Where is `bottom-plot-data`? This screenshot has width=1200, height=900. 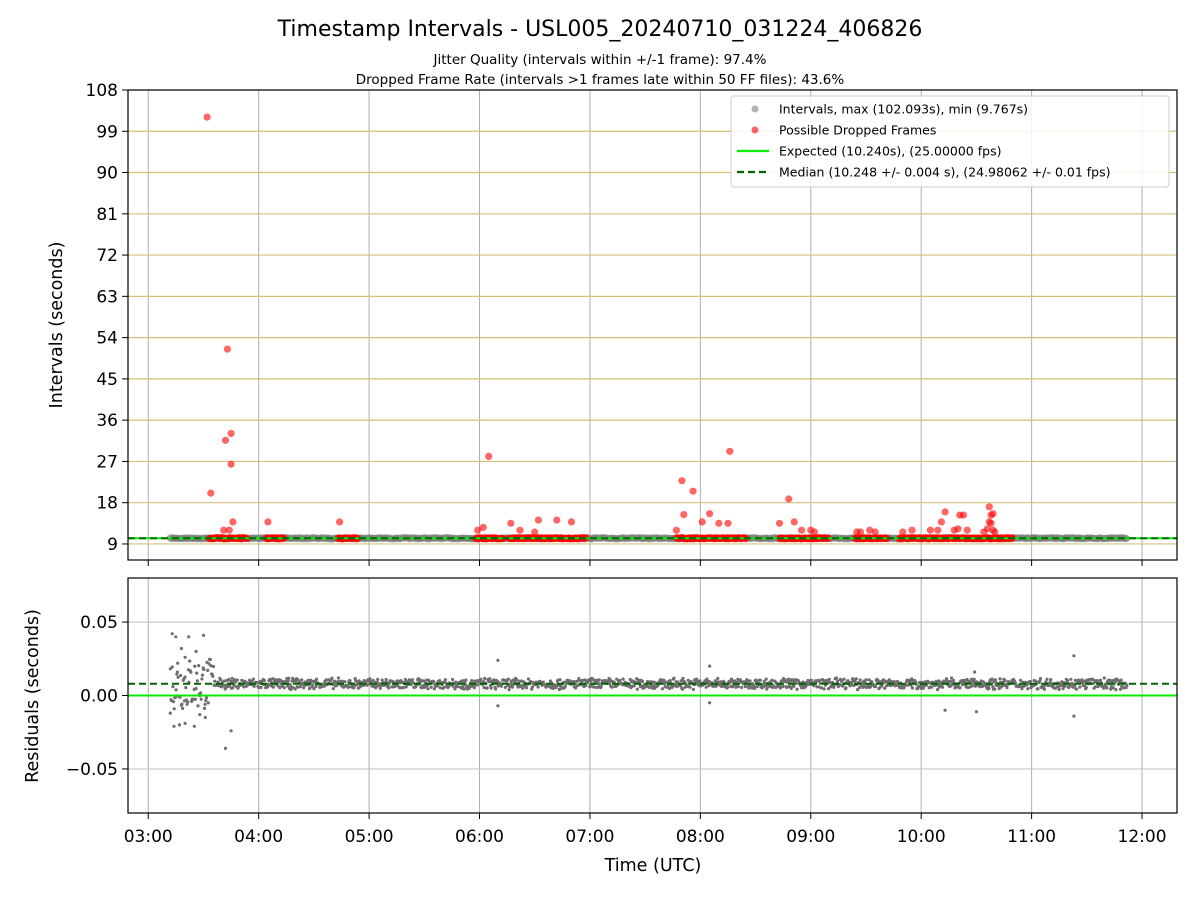
bottom-plot-data is located at coordinates (648, 691).